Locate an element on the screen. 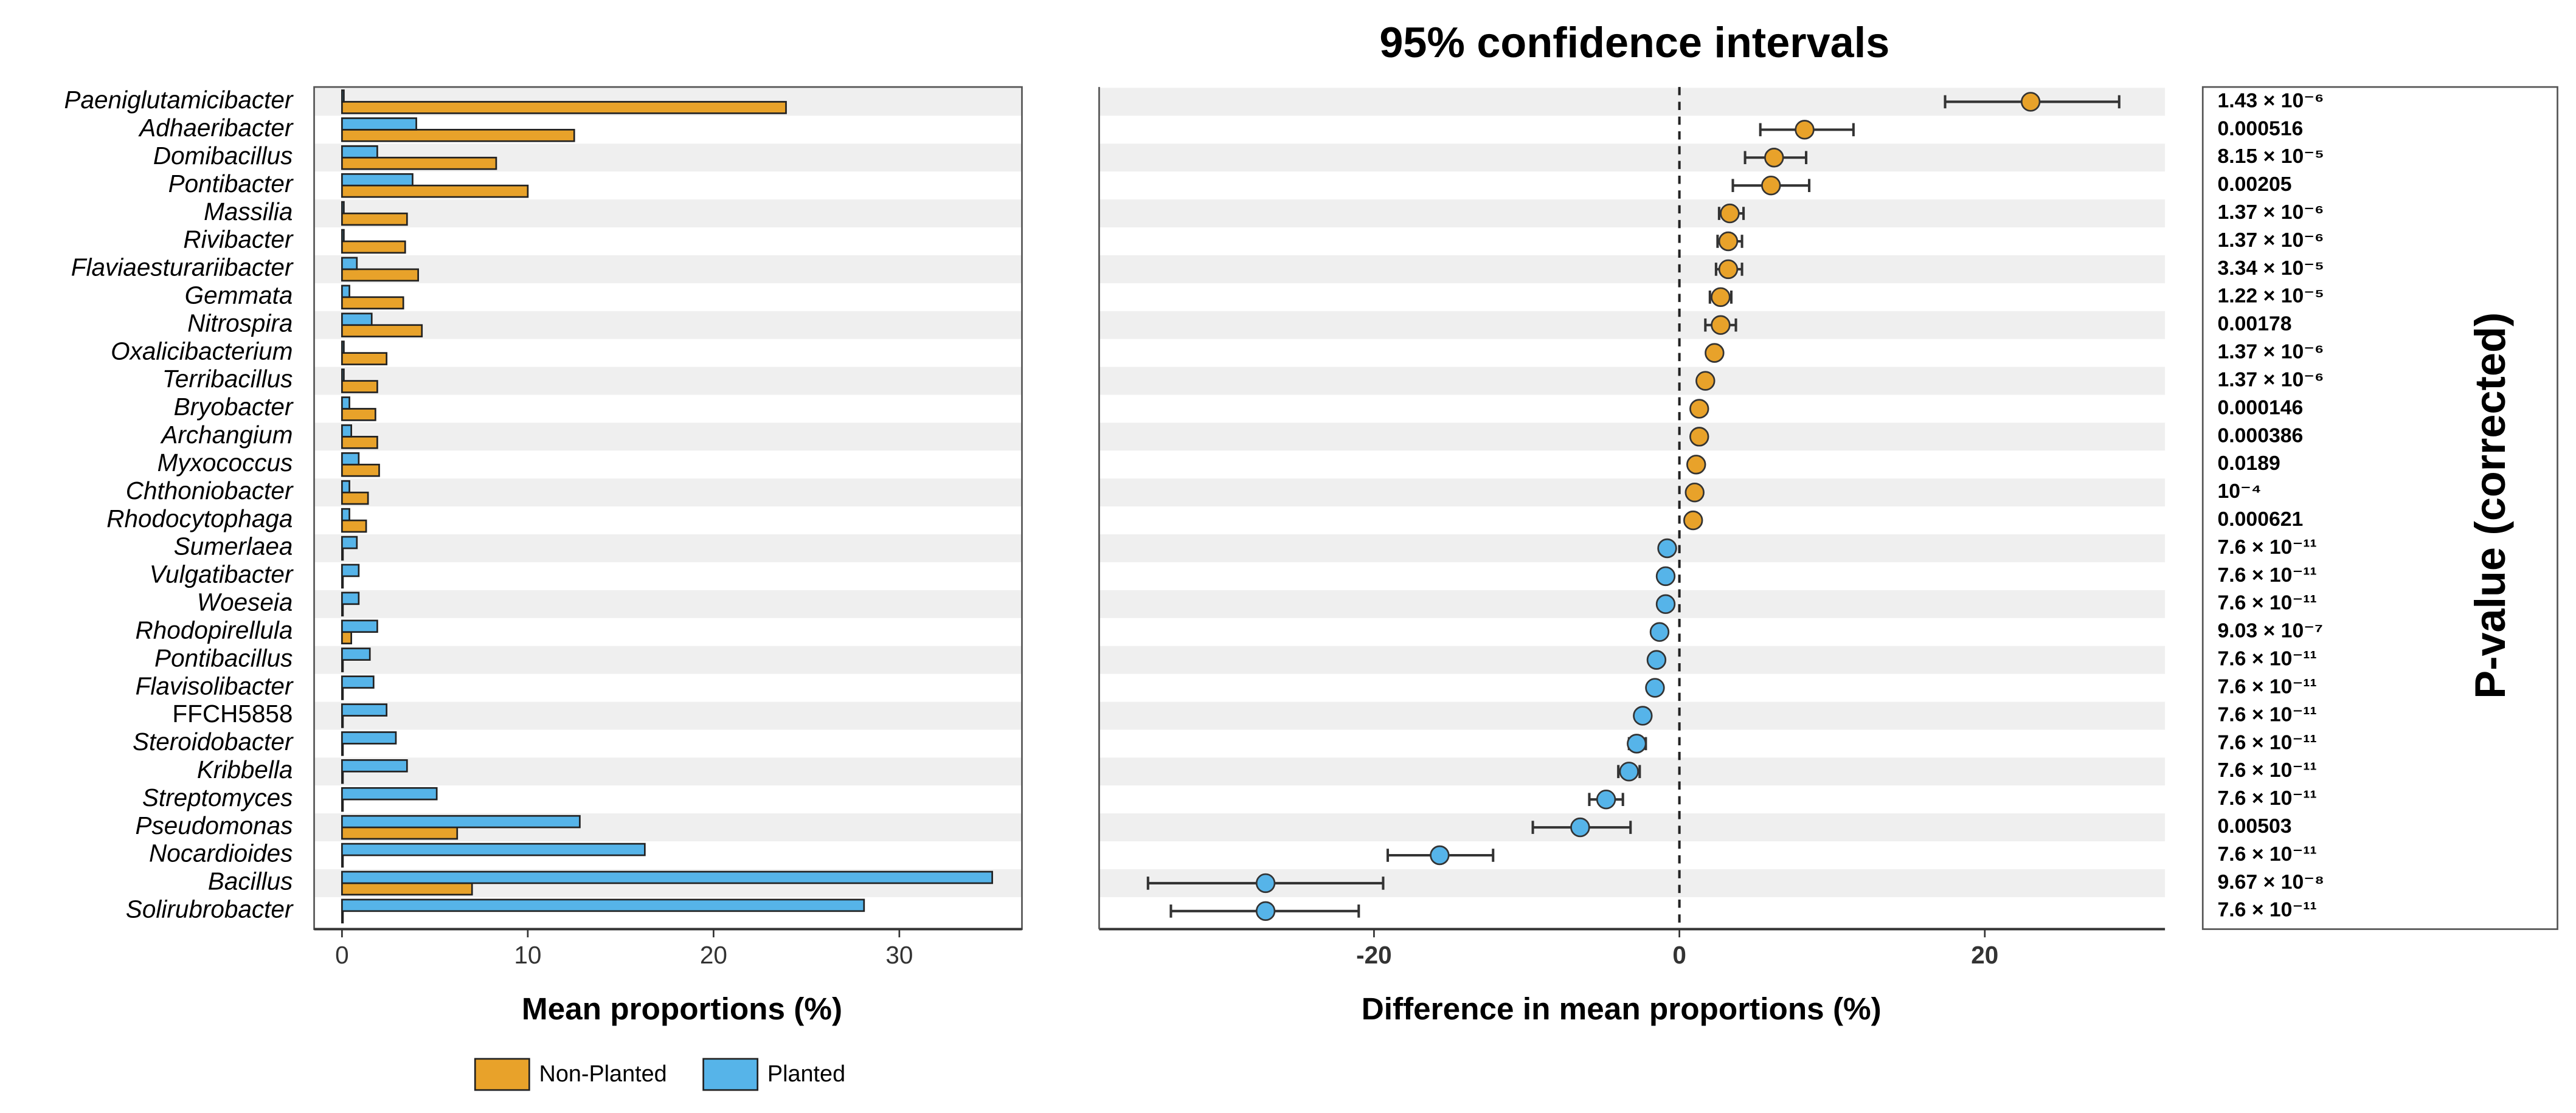  category-label: Kribbella is located at coordinates (245, 770).